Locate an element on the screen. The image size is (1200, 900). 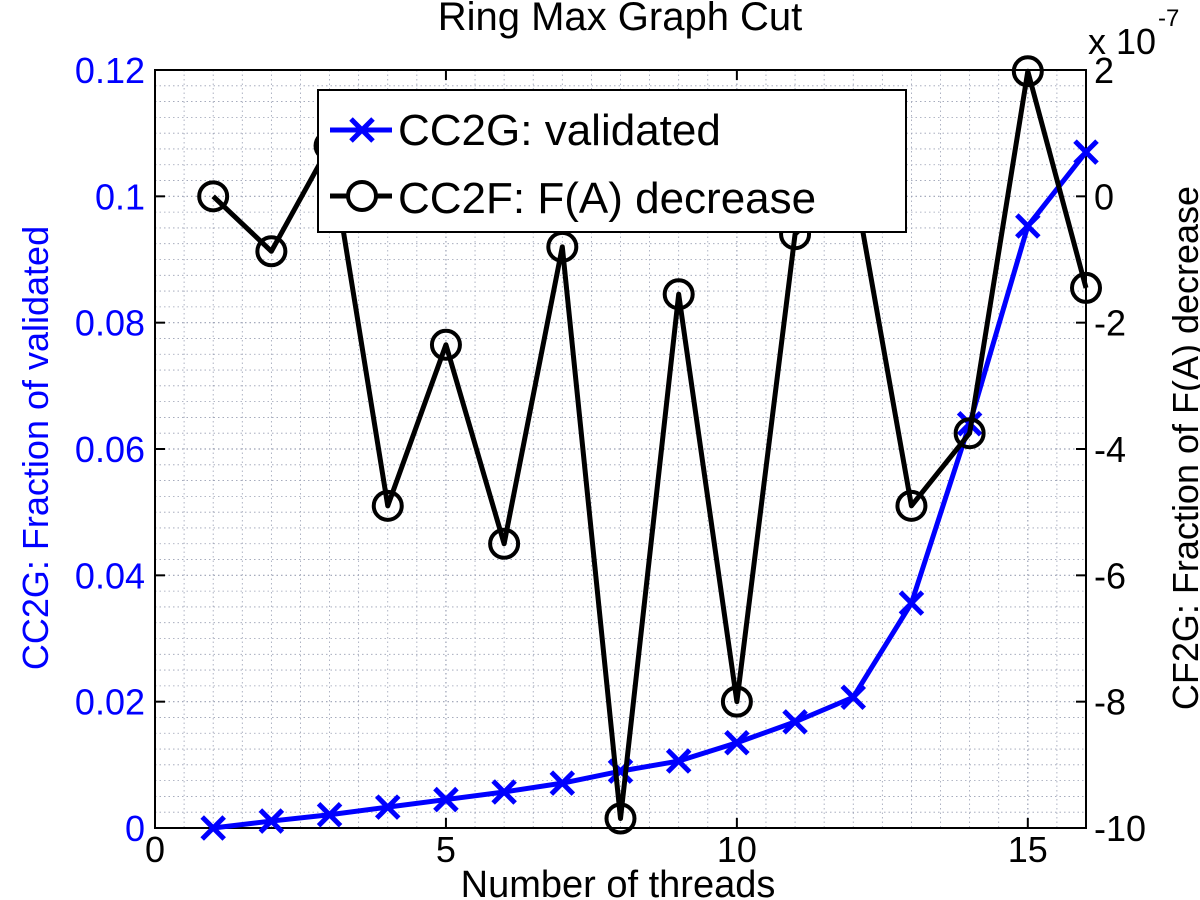
y-tick-label-left: 0.04 is located at coordinates (110, 575).